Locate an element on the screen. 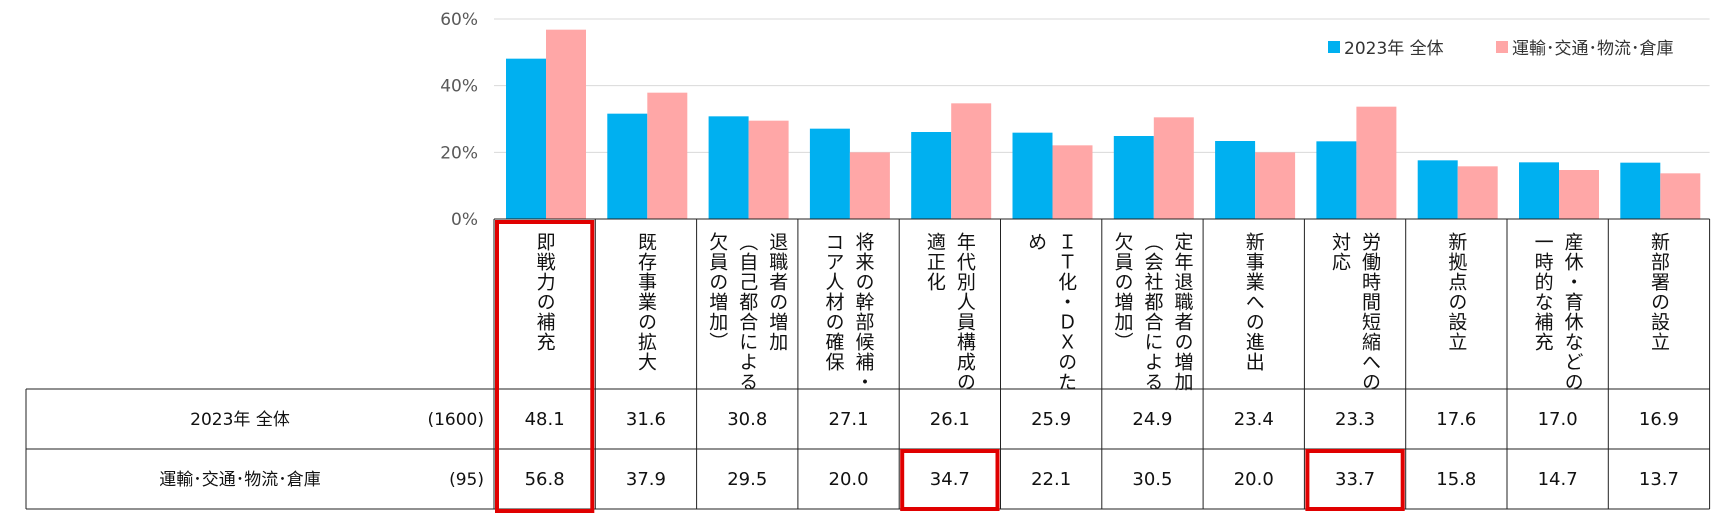  table-cell-value: 24.9 is located at coordinates (1152, 419).